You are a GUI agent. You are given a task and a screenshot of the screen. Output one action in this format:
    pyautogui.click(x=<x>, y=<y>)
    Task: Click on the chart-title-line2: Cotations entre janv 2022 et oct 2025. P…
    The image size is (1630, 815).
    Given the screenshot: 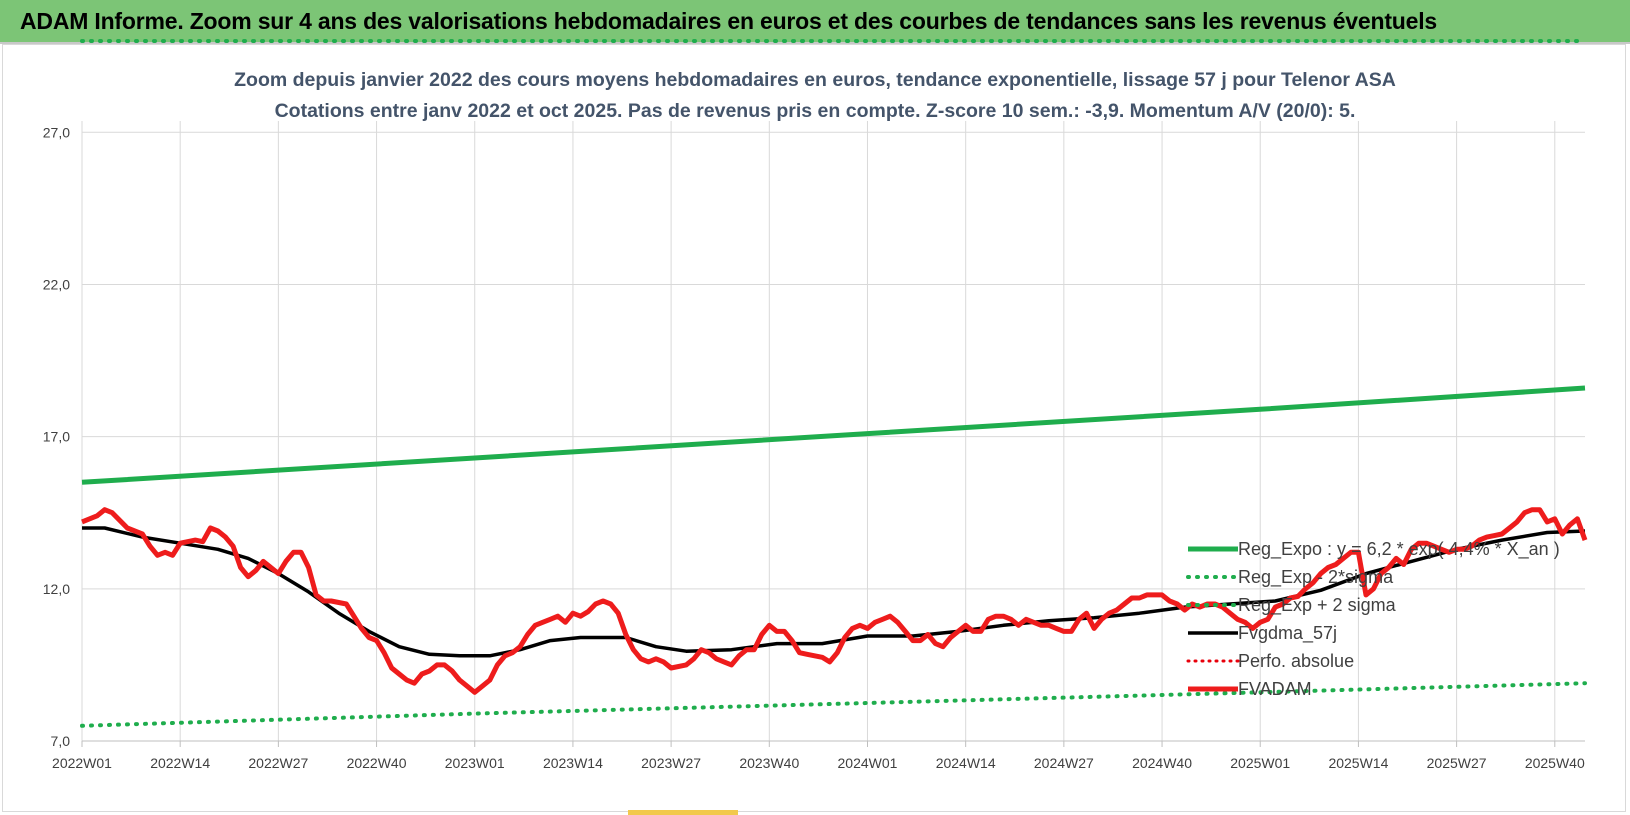 What is the action you would take?
    pyautogui.click(x=815, y=111)
    